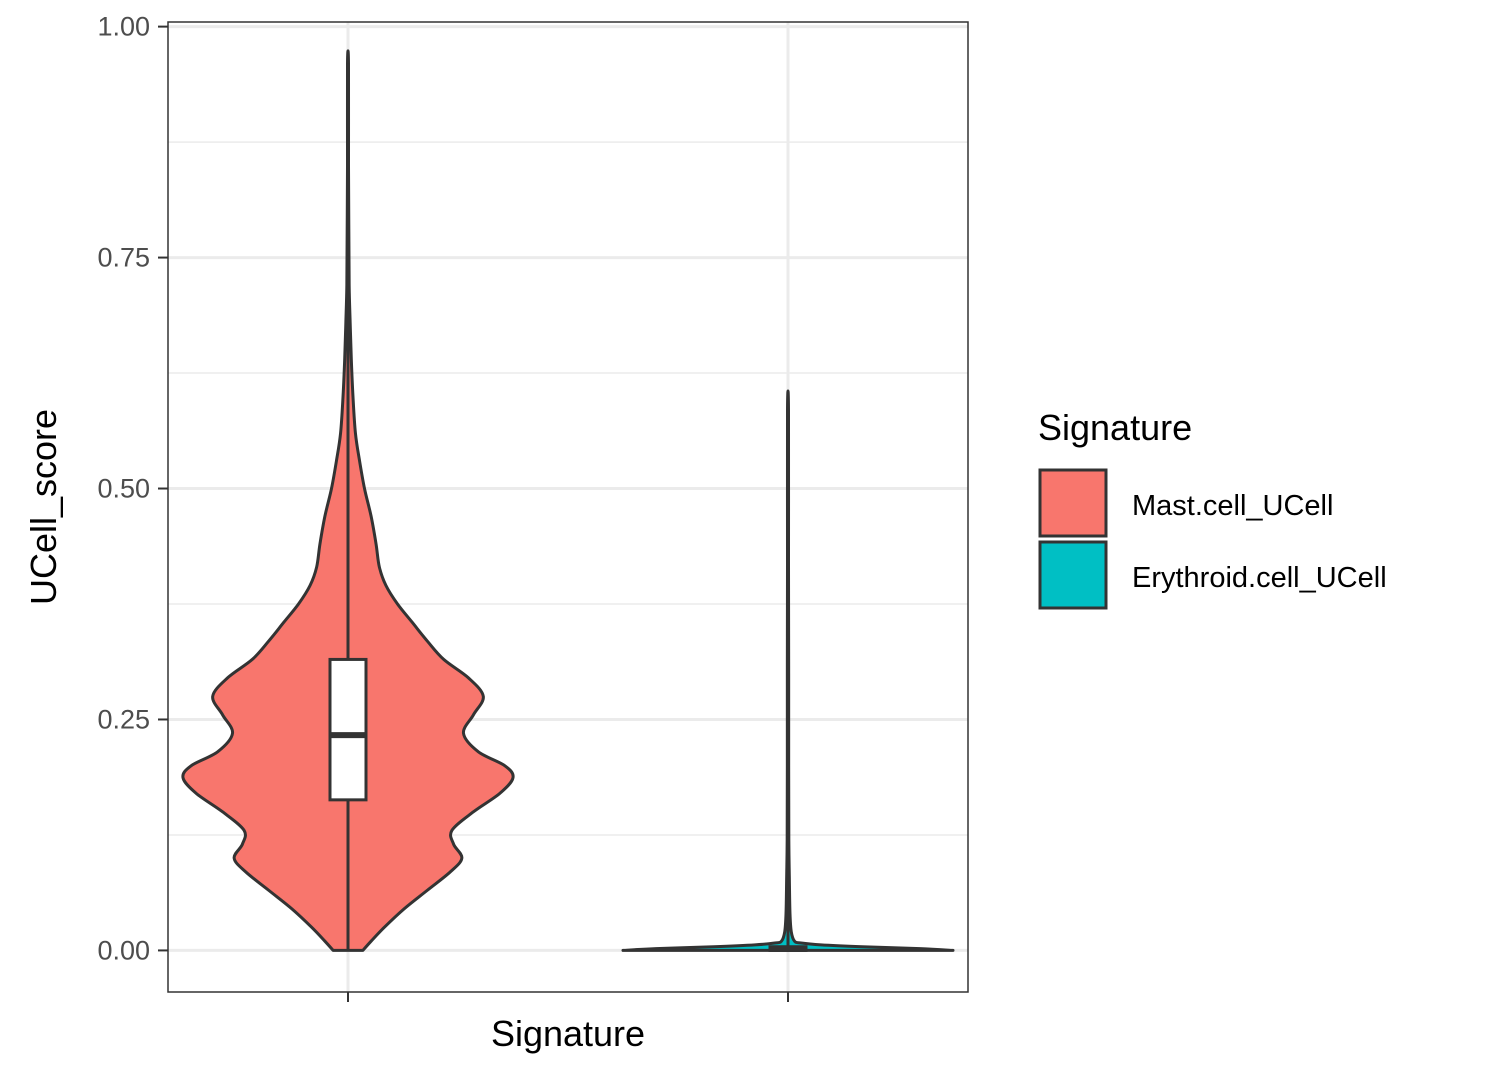 Image resolution: width=1500 pixels, height=1080 pixels. Describe the element at coordinates (568, 1033) in the screenshot. I see `x-axis-title: Signature` at that location.